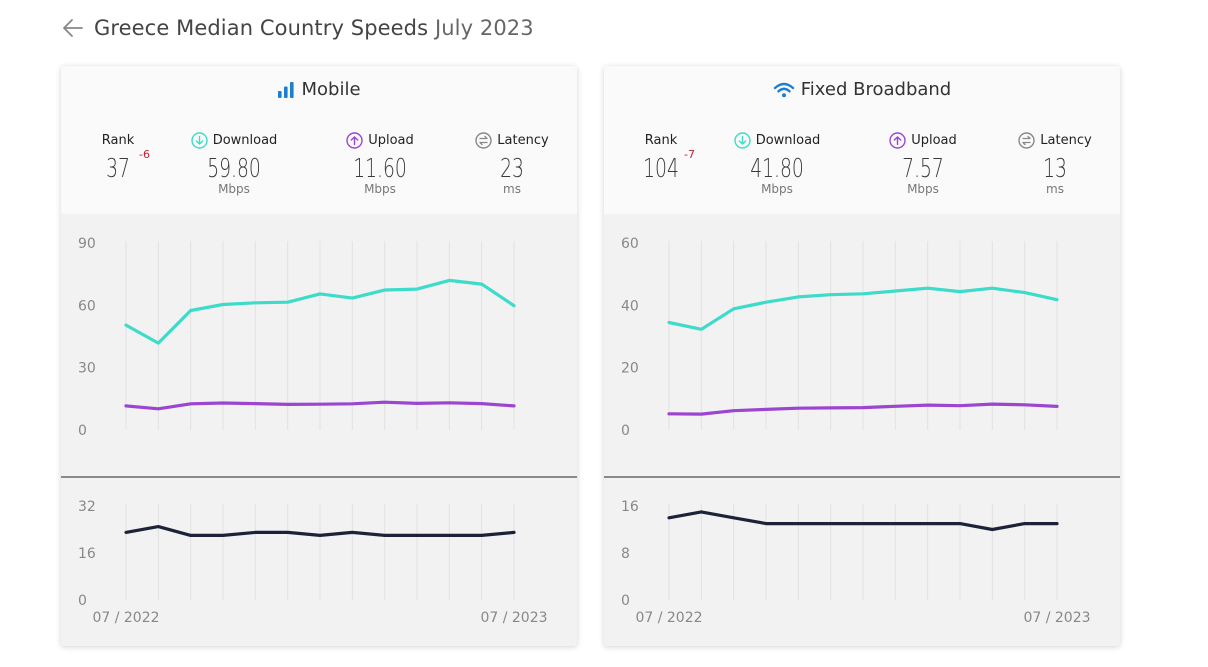 This screenshot has width=1208, height=667. What do you see at coordinates (73, 28) in the screenshot?
I see `back-arrow-icon` at bounding box center [73, 28].